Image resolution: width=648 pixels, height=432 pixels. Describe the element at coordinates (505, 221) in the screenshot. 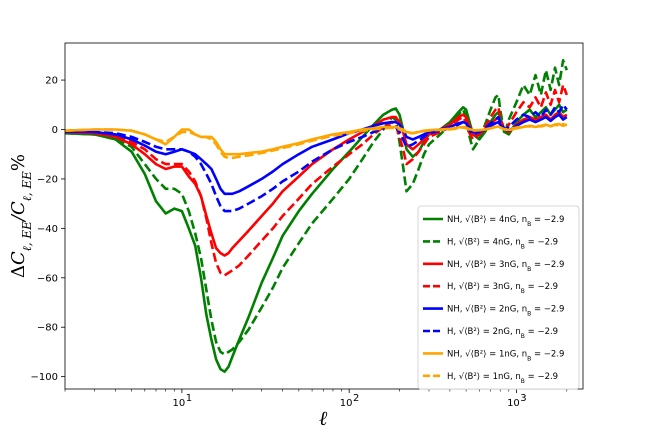

I see `legend-entry: NH, √⟨B²⟩ = 4nG, nB = −2.9` at that location.